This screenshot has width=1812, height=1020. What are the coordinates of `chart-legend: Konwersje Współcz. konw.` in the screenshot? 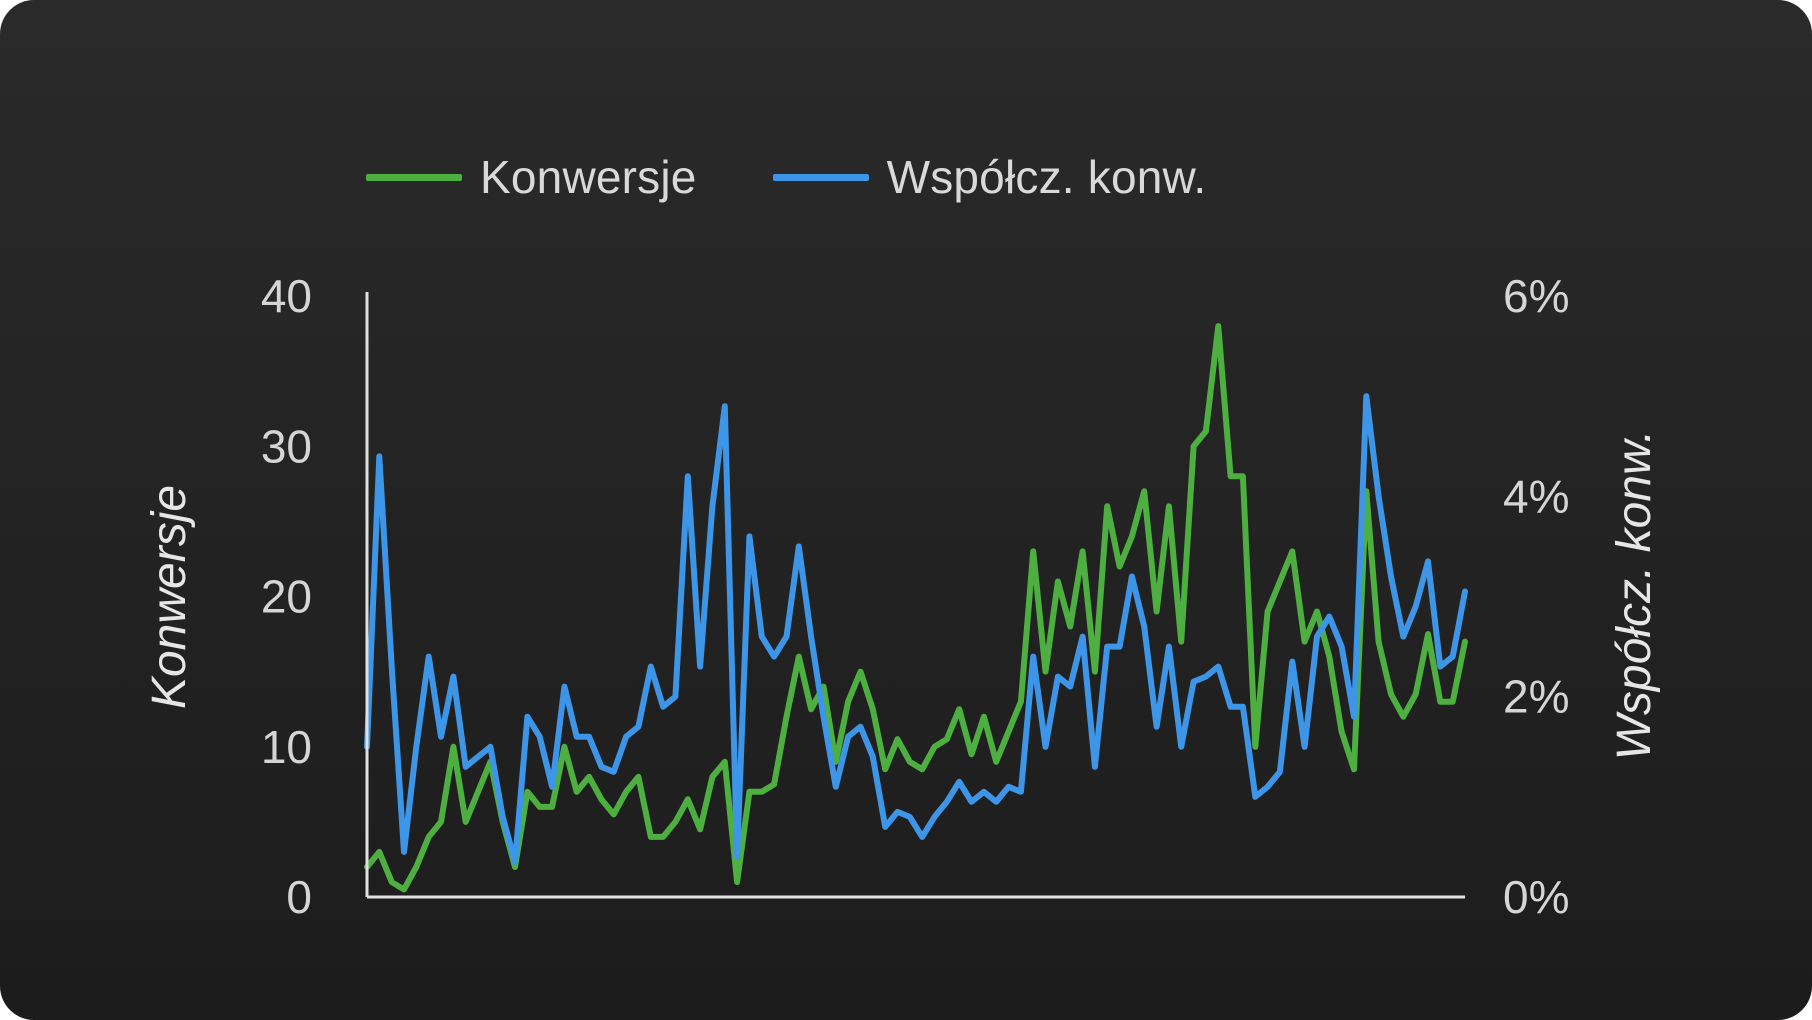 It's located at (824, 177).